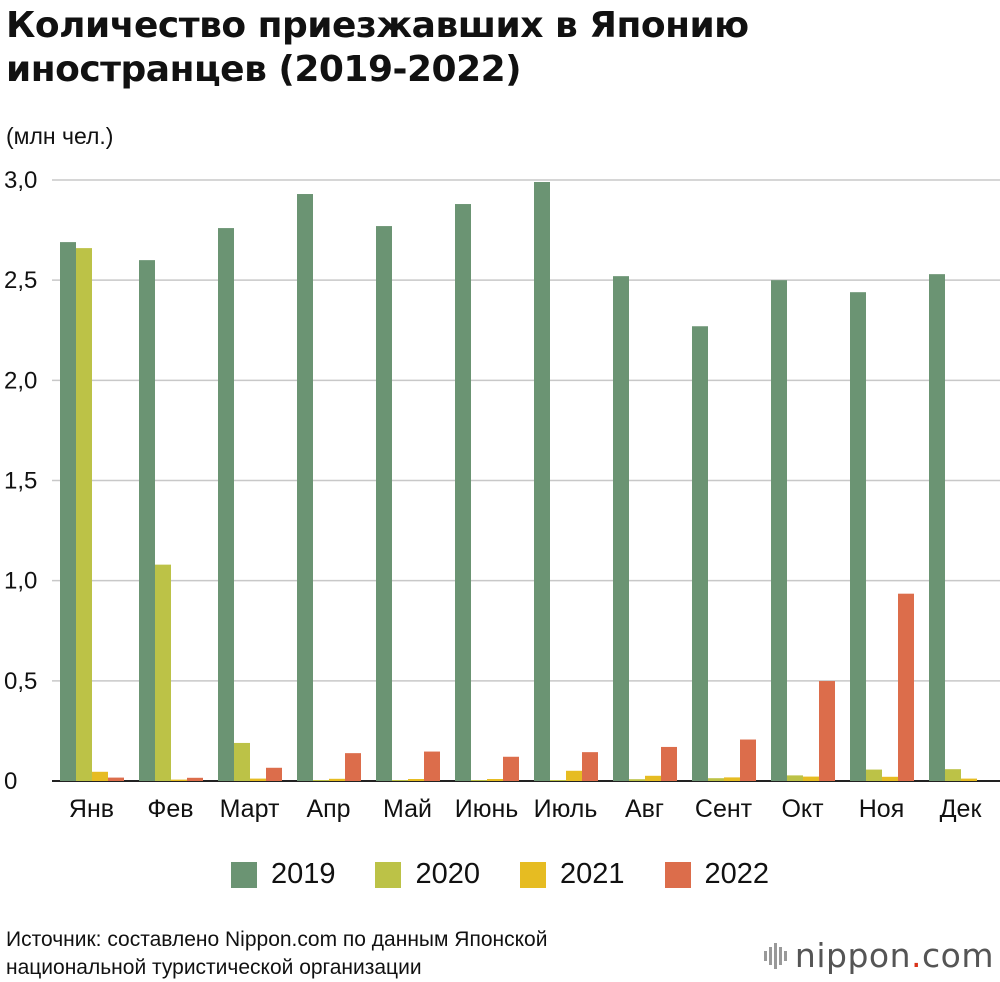 This screenshot has width=1000, height=982. Describe the element at coordinates (170, 809) in the screenshot. I see `x-tick-label: Фев` at that location.